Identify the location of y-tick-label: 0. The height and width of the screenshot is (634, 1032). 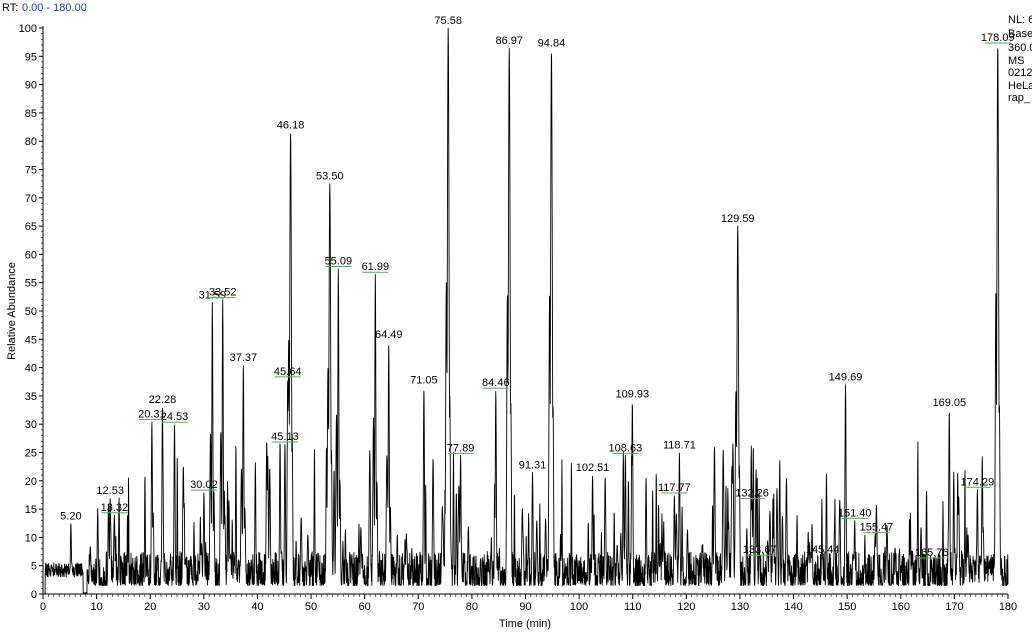
(34, 595).